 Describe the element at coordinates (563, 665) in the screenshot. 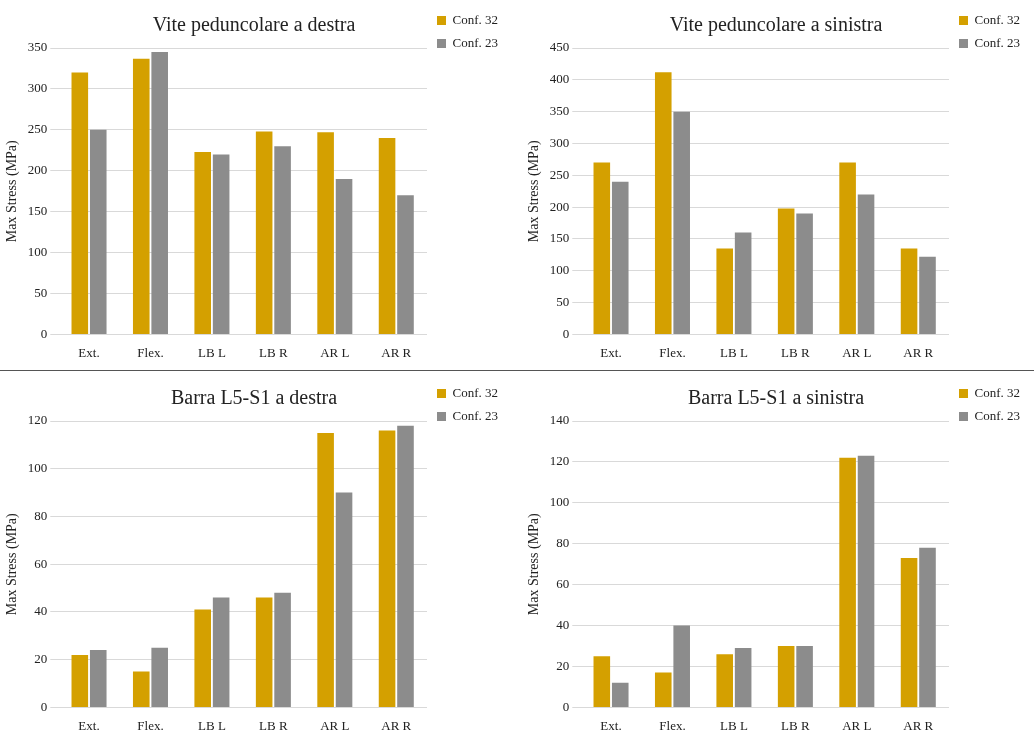

I see `y-tick-label: 20` at that location.